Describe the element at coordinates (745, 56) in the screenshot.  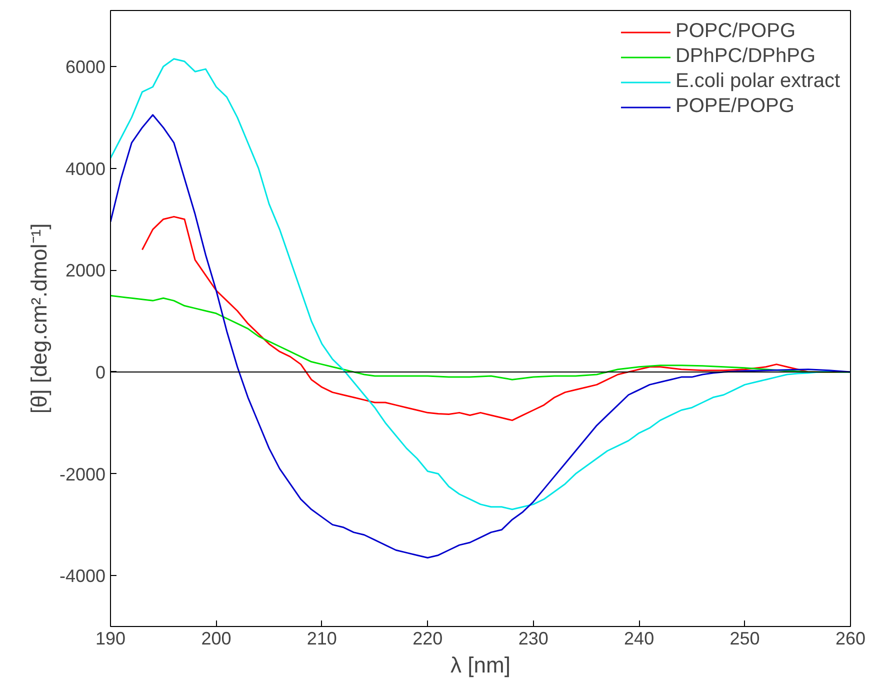
I see `legend-label: DPhPC/DPhPG` at that location.